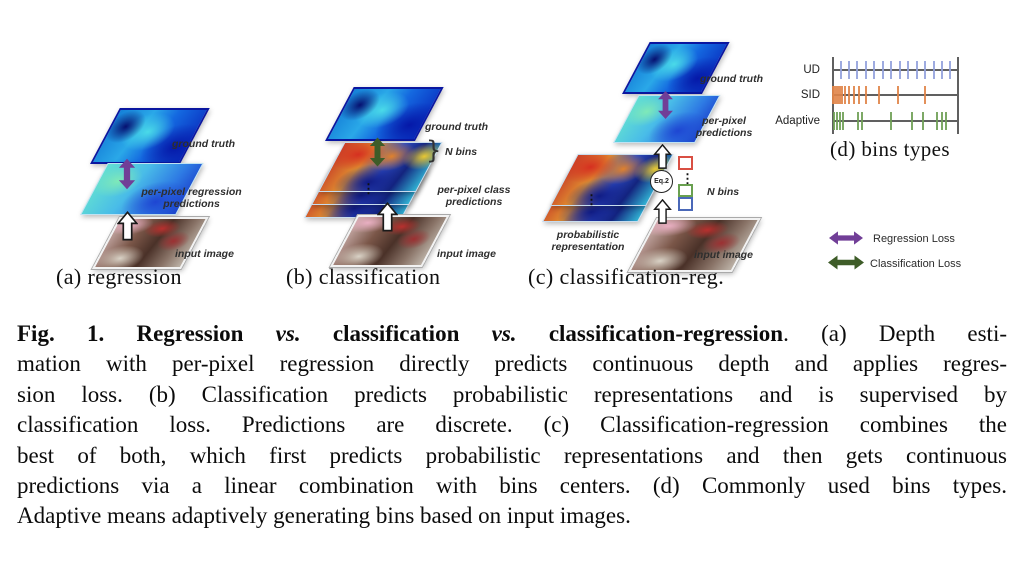  I want to click on panel-c-probabilistic-label: probabilistic representation, so click(588, 241).